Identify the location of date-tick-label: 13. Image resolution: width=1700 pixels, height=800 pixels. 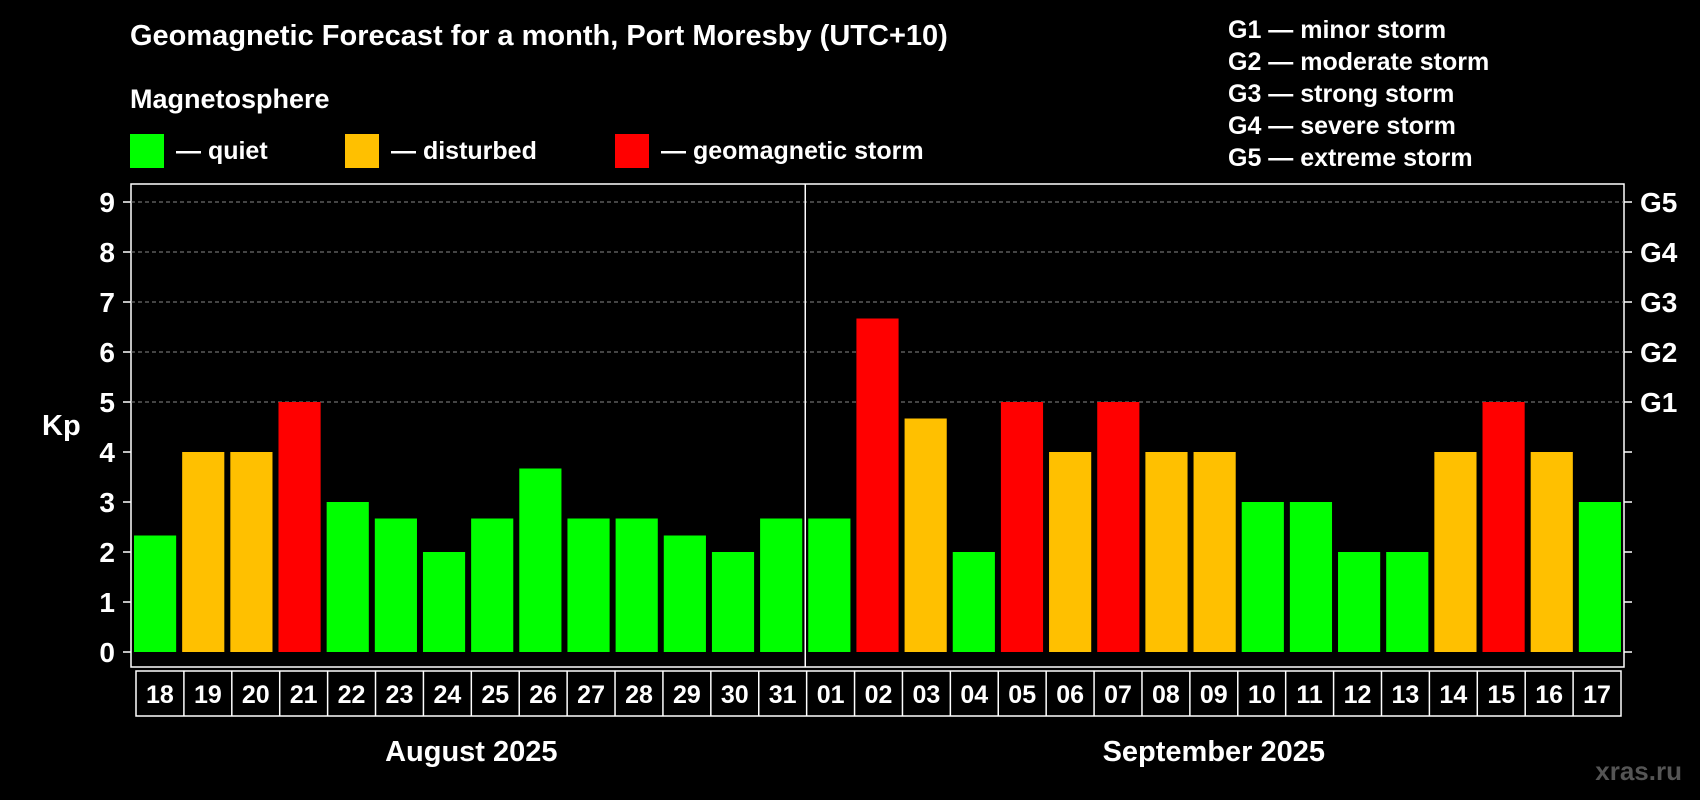
(1406, 695).